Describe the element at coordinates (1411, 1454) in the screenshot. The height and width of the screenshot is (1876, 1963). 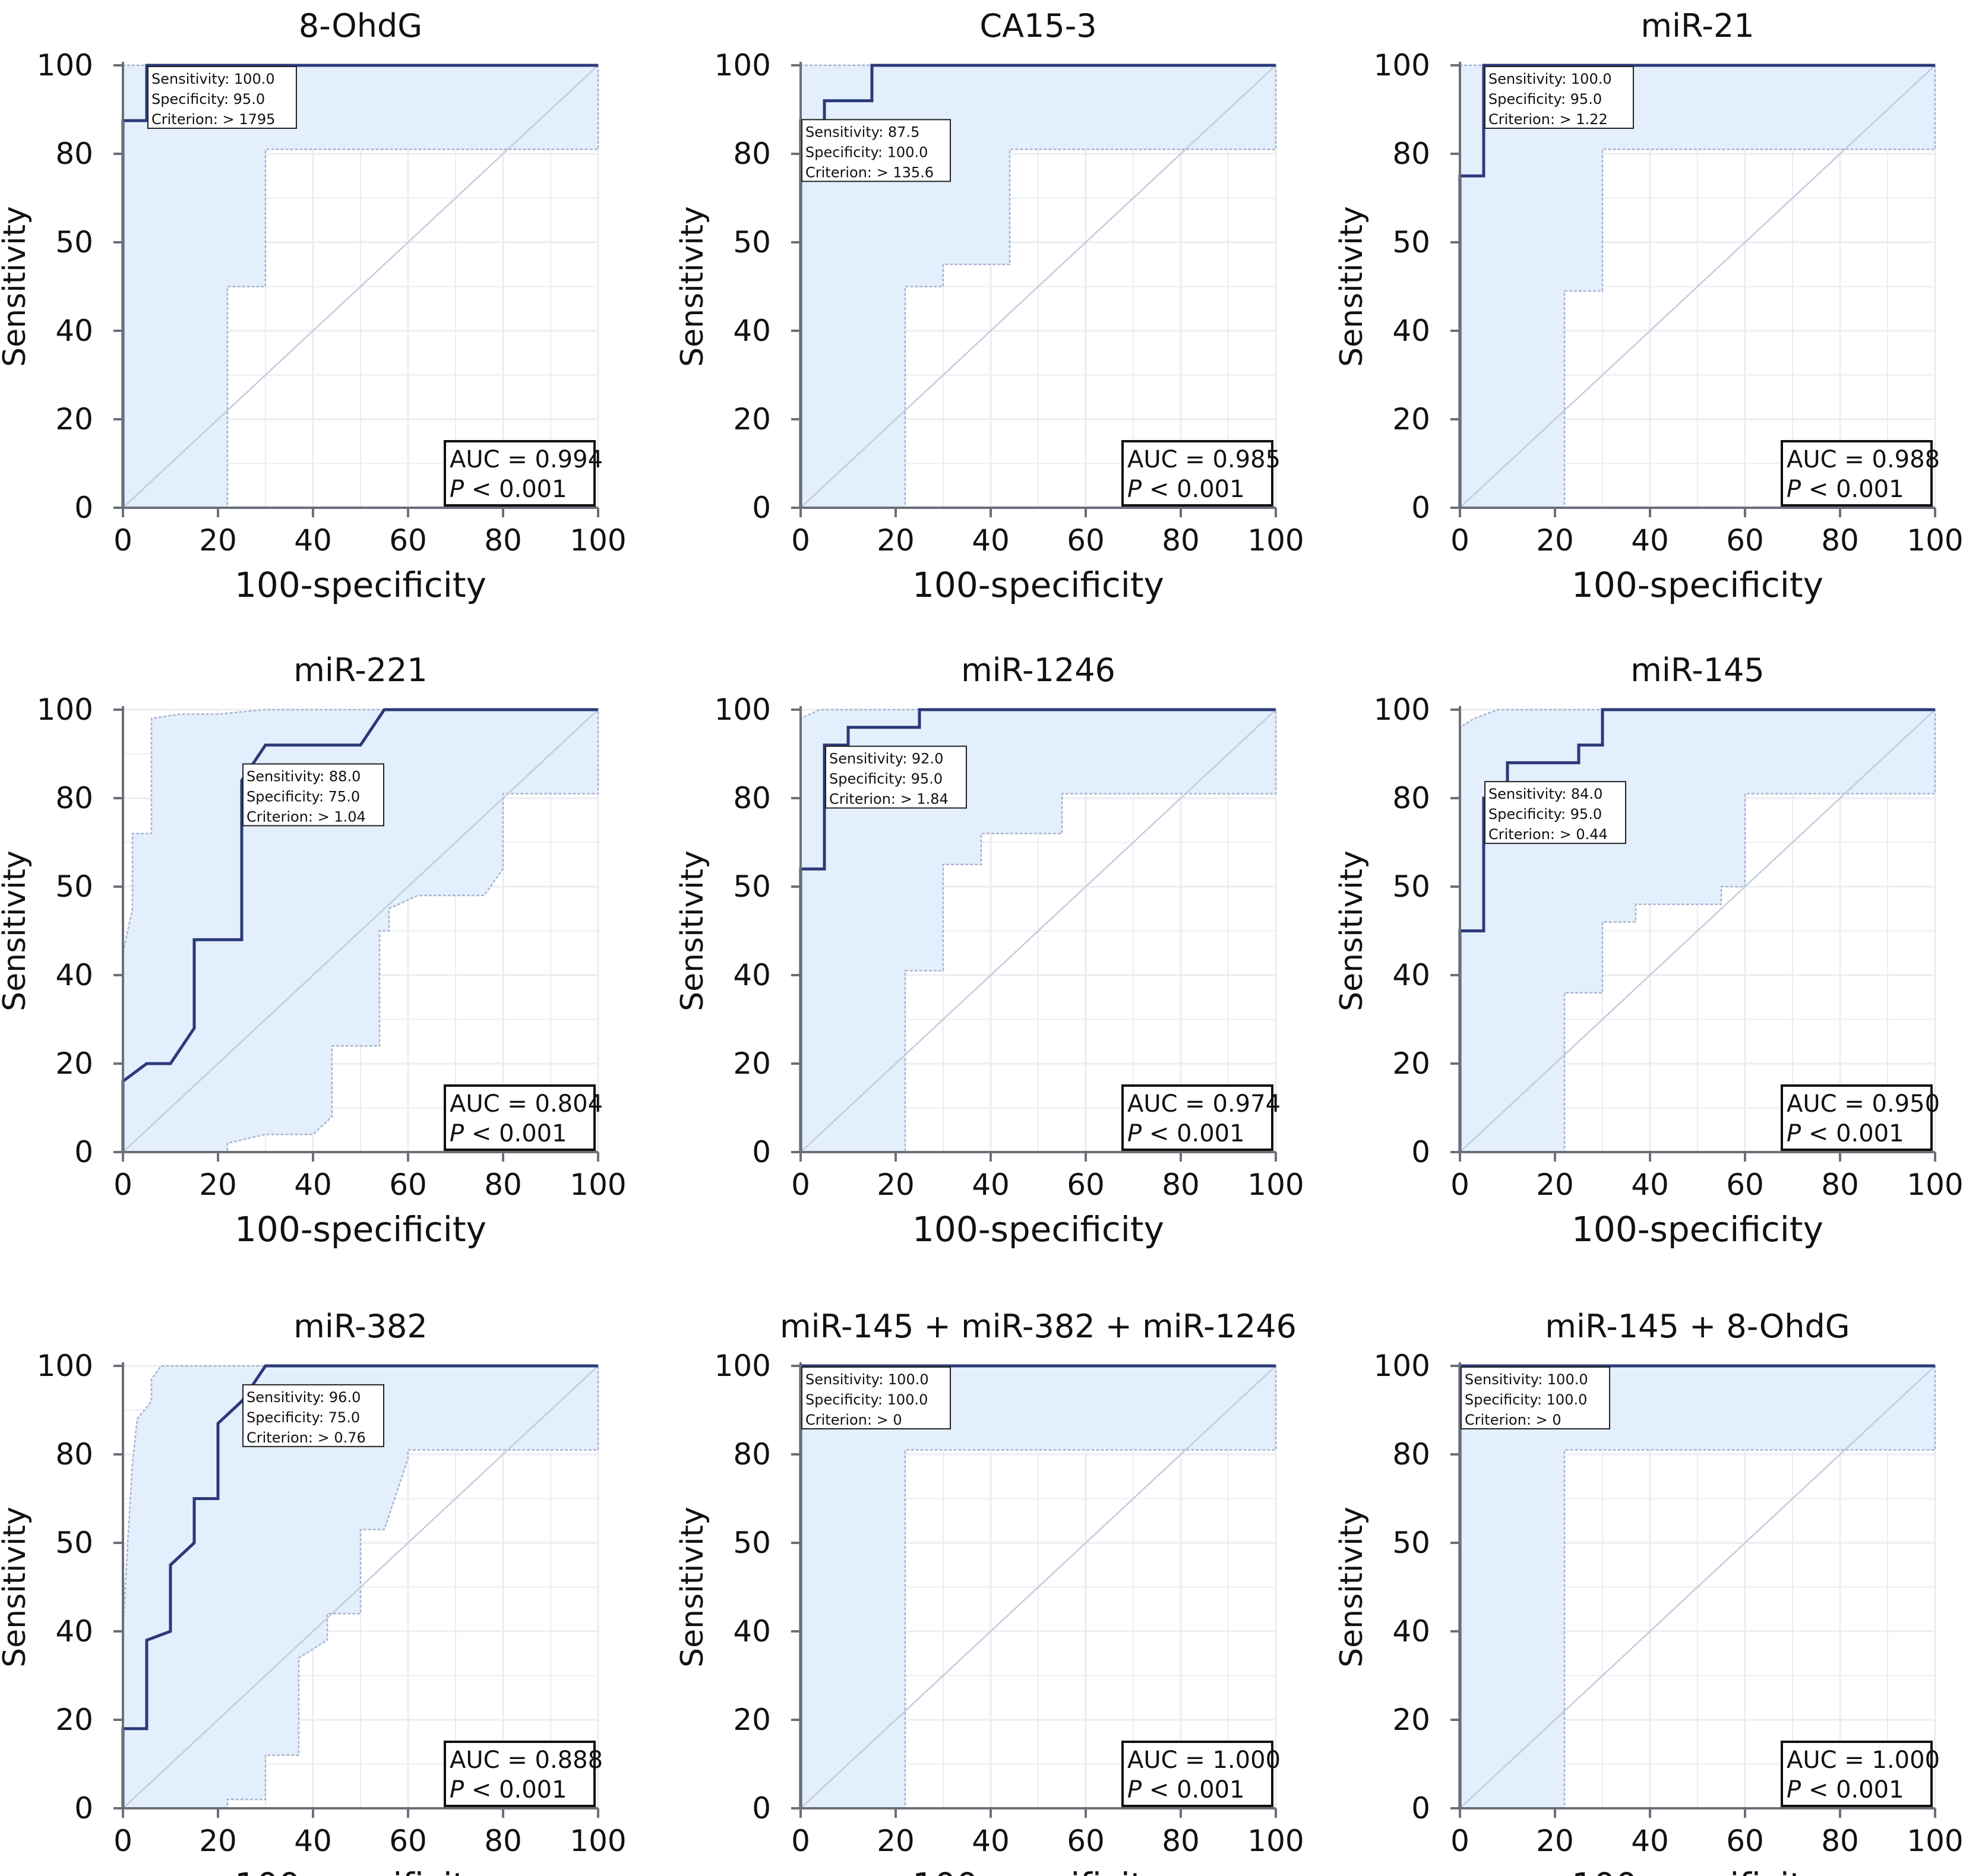
I see `y-tick-label: 80` at that location.